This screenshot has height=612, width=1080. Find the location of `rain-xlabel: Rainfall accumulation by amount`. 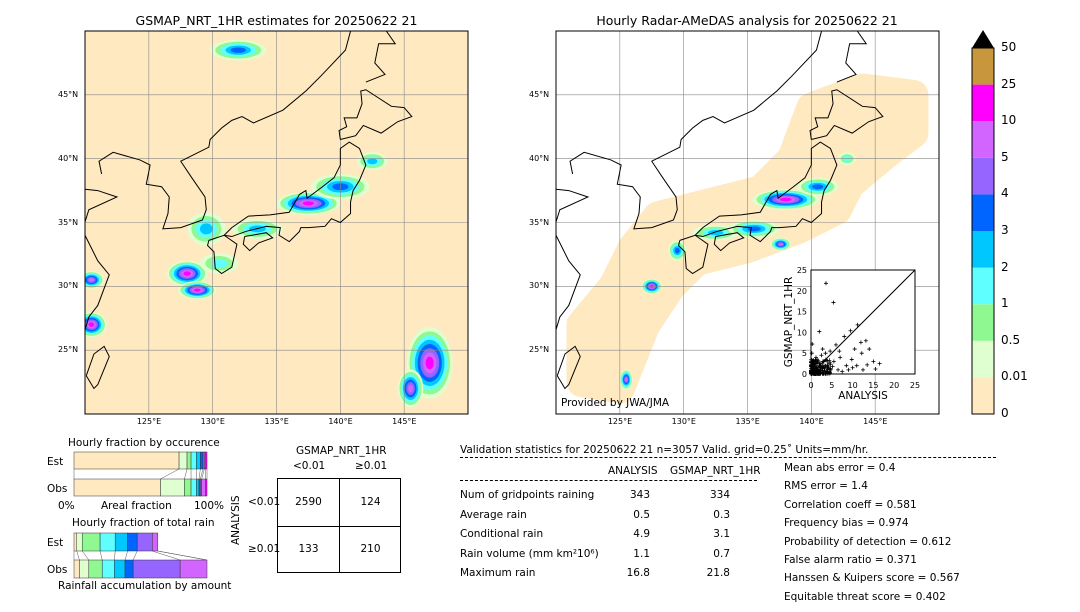

rain-xlabel: Rainfall accumulation by amount is located at coordinates (145, 586).